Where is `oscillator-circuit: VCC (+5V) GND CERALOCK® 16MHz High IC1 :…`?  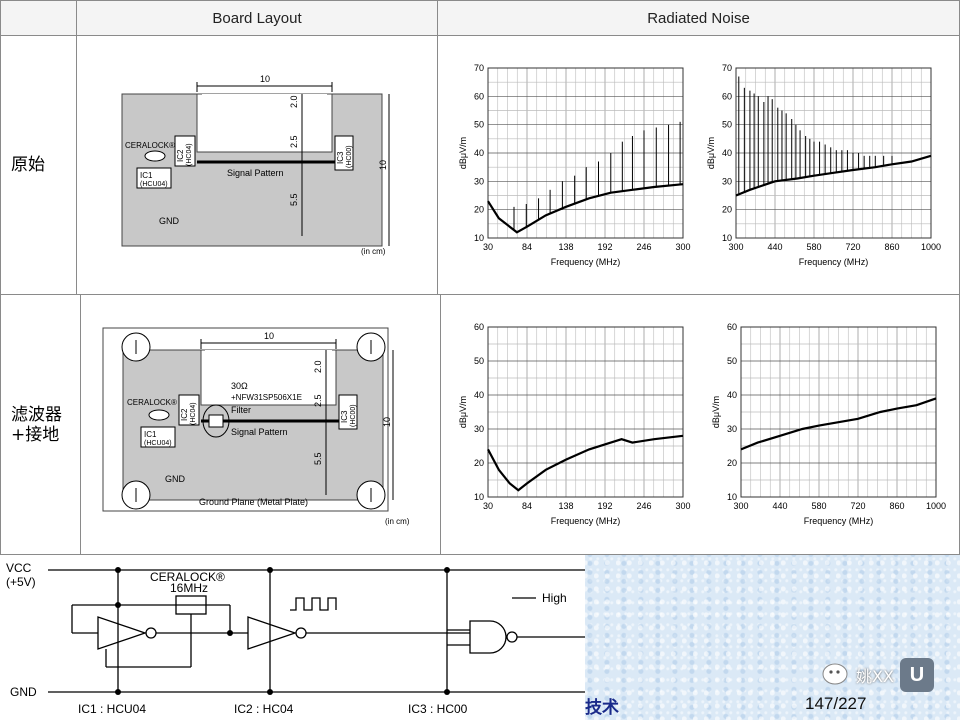 oscillator-circuit: VCC (+5V) GND CERALOCK® 16MHz High IC1 :… is located at coordinates (292, 637).